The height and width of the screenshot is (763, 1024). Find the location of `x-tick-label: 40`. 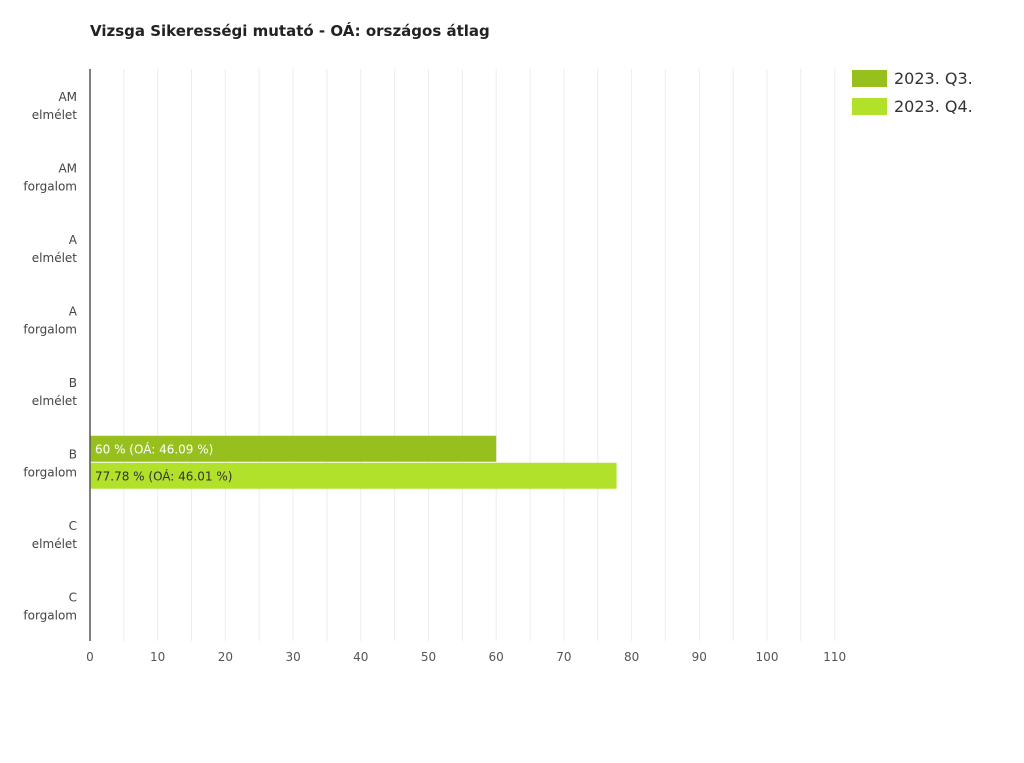

x-tick-label: 40 is located at coordinates (360, 657).